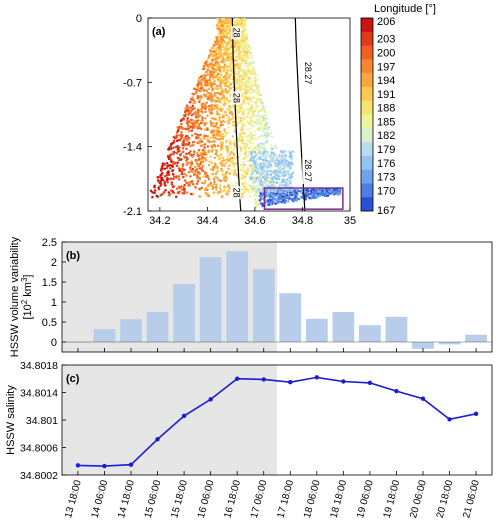  What do you see at coordinates (386, 53) in the screenshot?
I see `colorbar-tick-label: 200` at bounding box center [386, 53].